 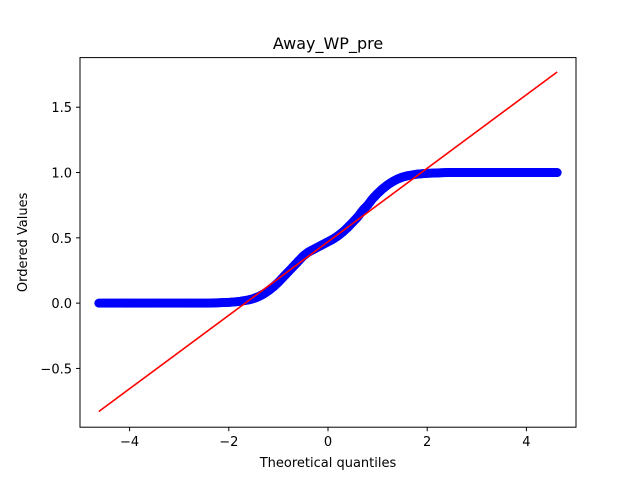 I want to click on x-axis-ticks: −4 −2 0 2 4, so click(x=325, y=438).